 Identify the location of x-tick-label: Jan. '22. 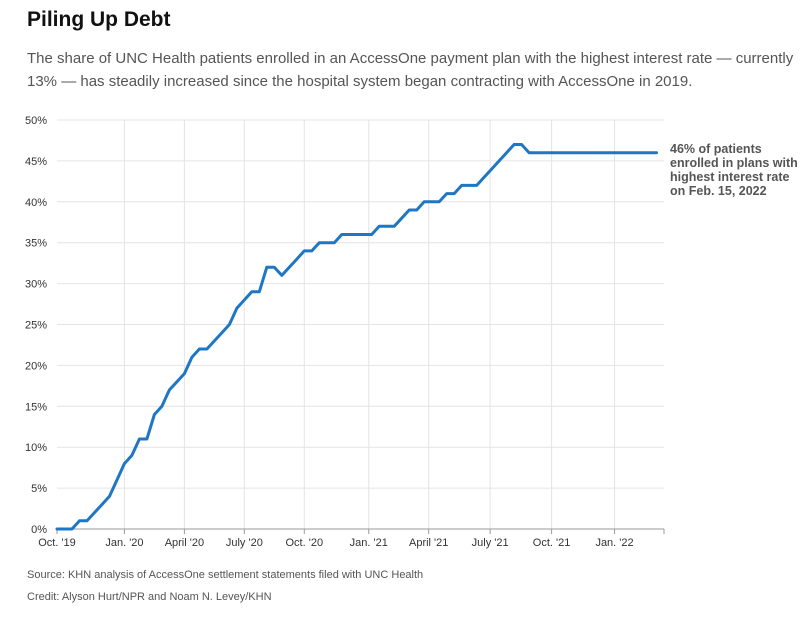
(614, 543).